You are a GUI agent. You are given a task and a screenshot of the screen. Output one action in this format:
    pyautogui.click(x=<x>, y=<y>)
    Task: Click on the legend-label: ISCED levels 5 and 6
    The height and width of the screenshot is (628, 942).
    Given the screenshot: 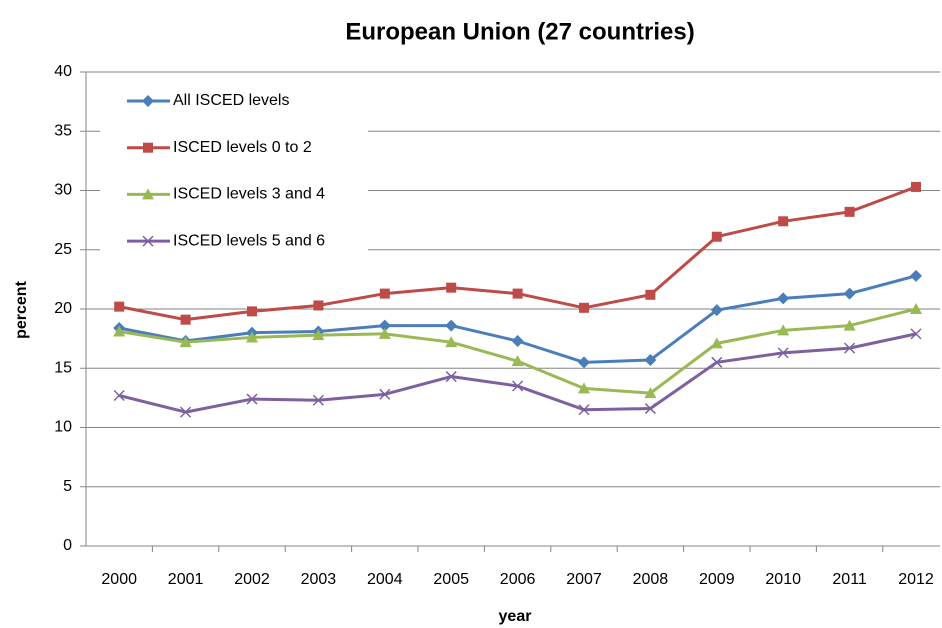 What is the action you would take?
    pyautogui.click(x=249, y=240)
    